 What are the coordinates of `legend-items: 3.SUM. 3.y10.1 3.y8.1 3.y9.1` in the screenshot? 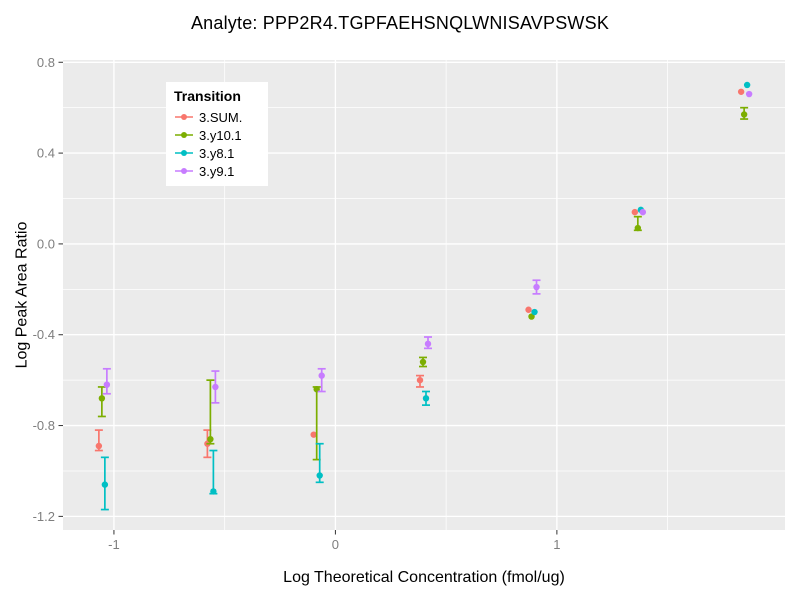 It's located at (217, 144).